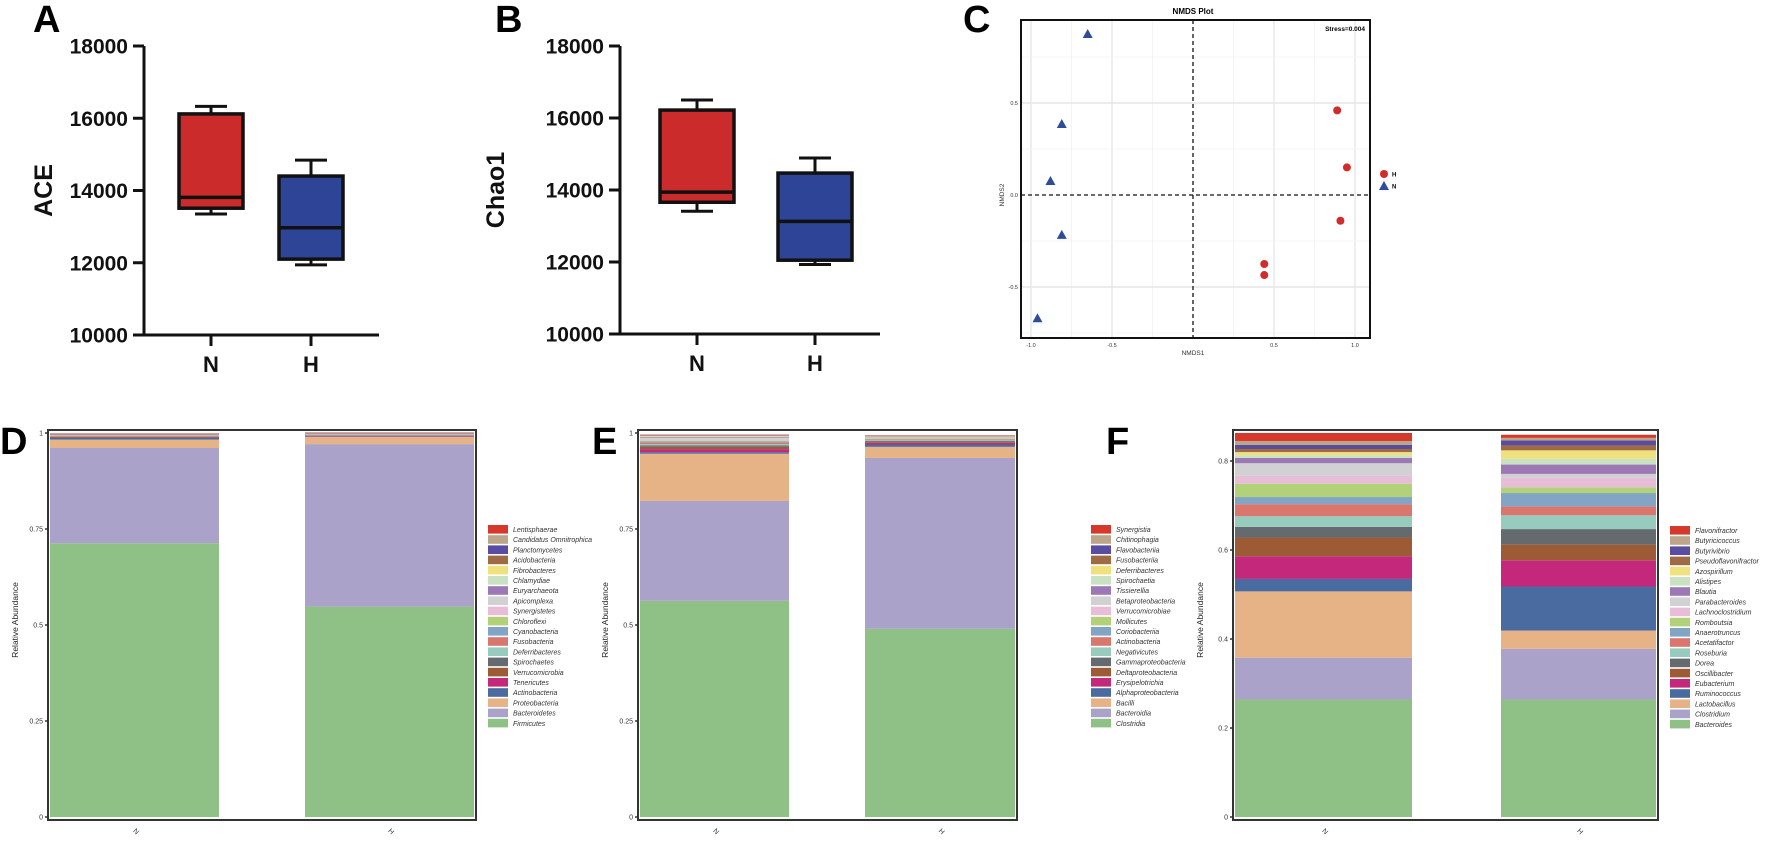 This screenshot has height=846, width=1772. Describe the element at coordinates (204, 206) in the screenshot. I see `boxplot-a: 10000 12000 14000 16000 18000 ACE N H` at that location.